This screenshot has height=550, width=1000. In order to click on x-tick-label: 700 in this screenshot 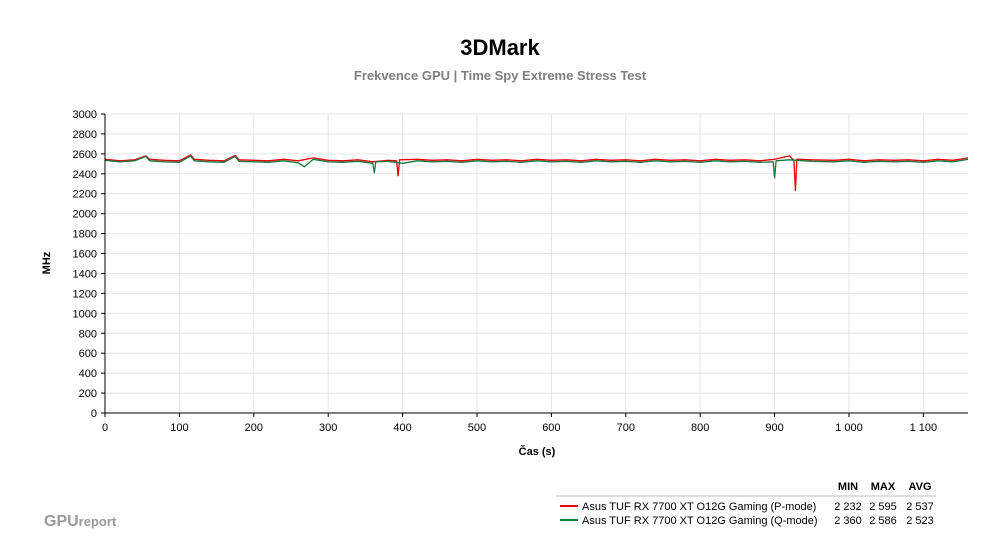, I will do `click(626, 428)`.